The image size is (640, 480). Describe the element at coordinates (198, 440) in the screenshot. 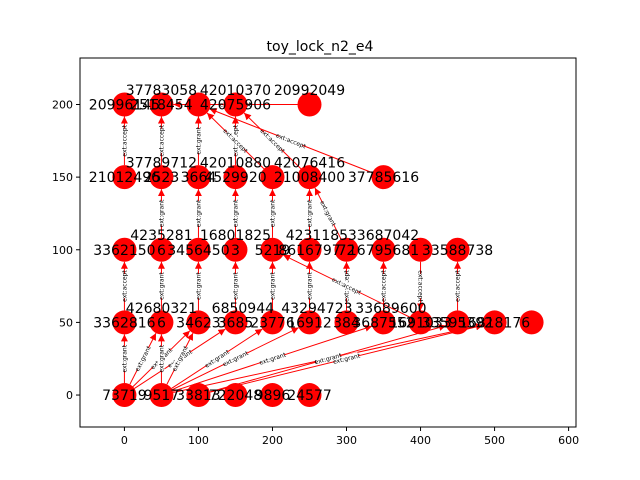

I see `x-tick-label: 100` at that location.